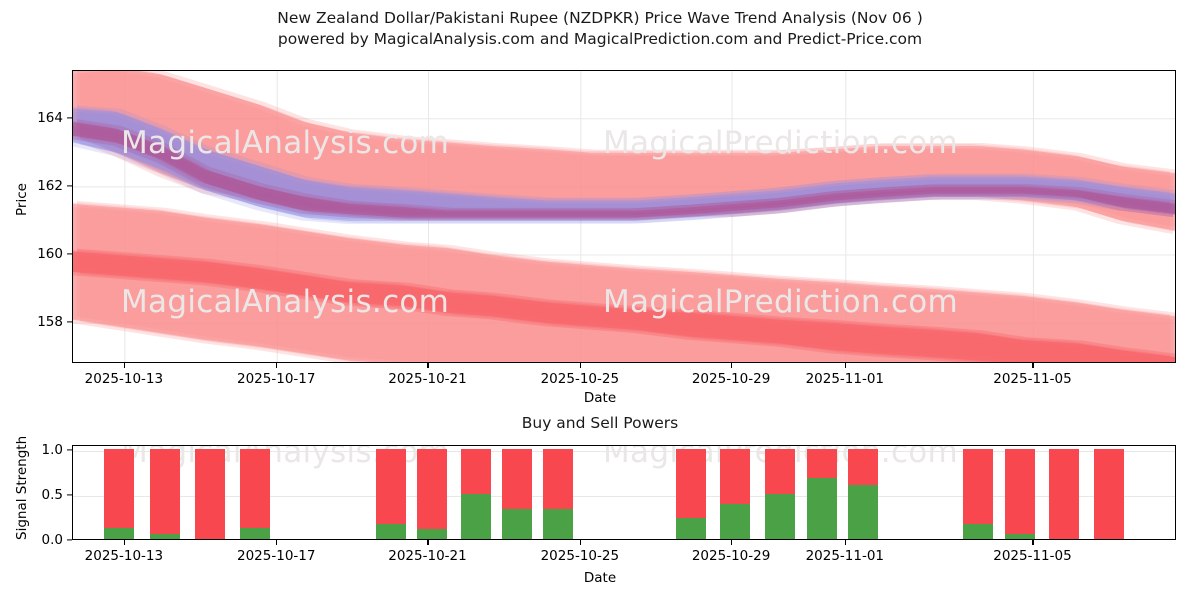  Describe the element at coordinates (580, 556) in the screenshot. I see `signal-x-tick-label: 2025-10-25` at that location.